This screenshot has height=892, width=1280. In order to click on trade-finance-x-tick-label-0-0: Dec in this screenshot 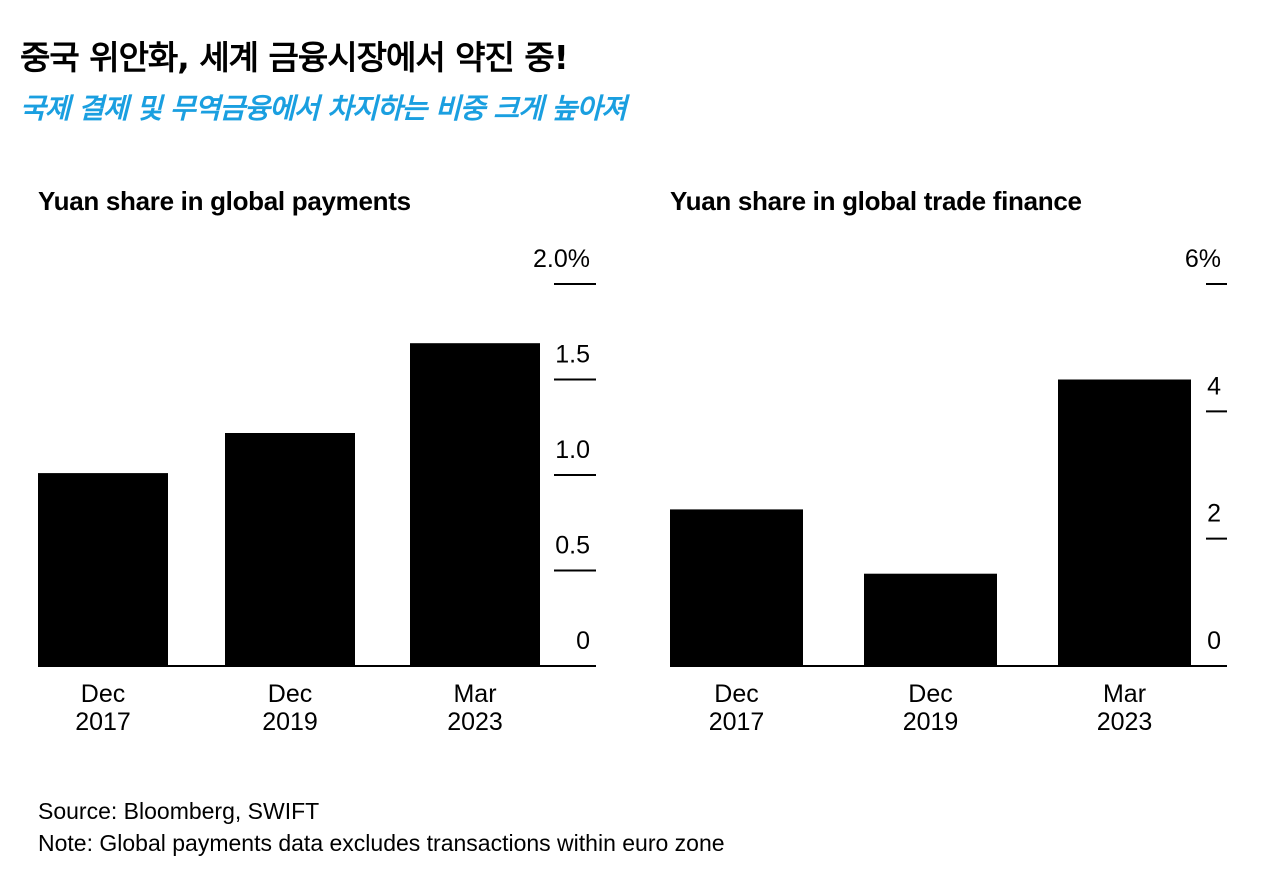, I will do `click(736, 694)`.